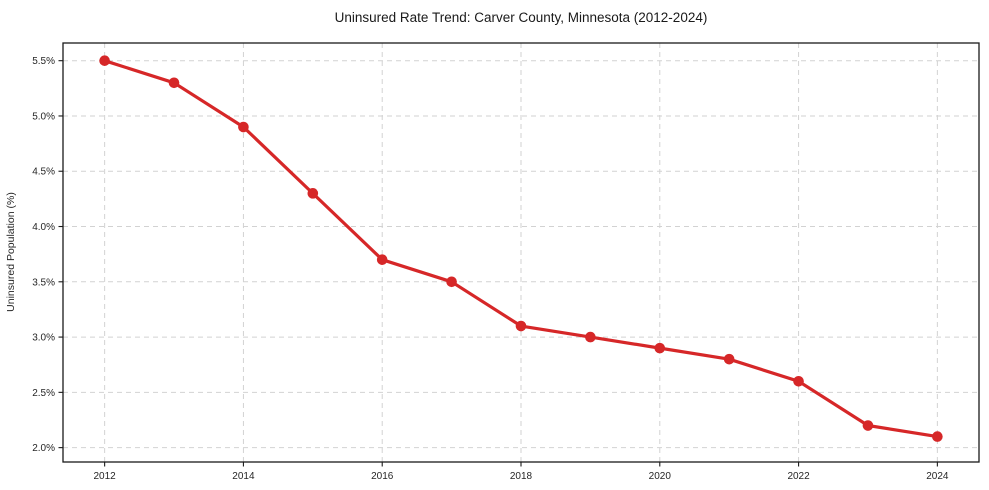 The width and height of the screenshot is (989, 490). I want to click on y-tick-label: 4.0%, so click(43, 227).